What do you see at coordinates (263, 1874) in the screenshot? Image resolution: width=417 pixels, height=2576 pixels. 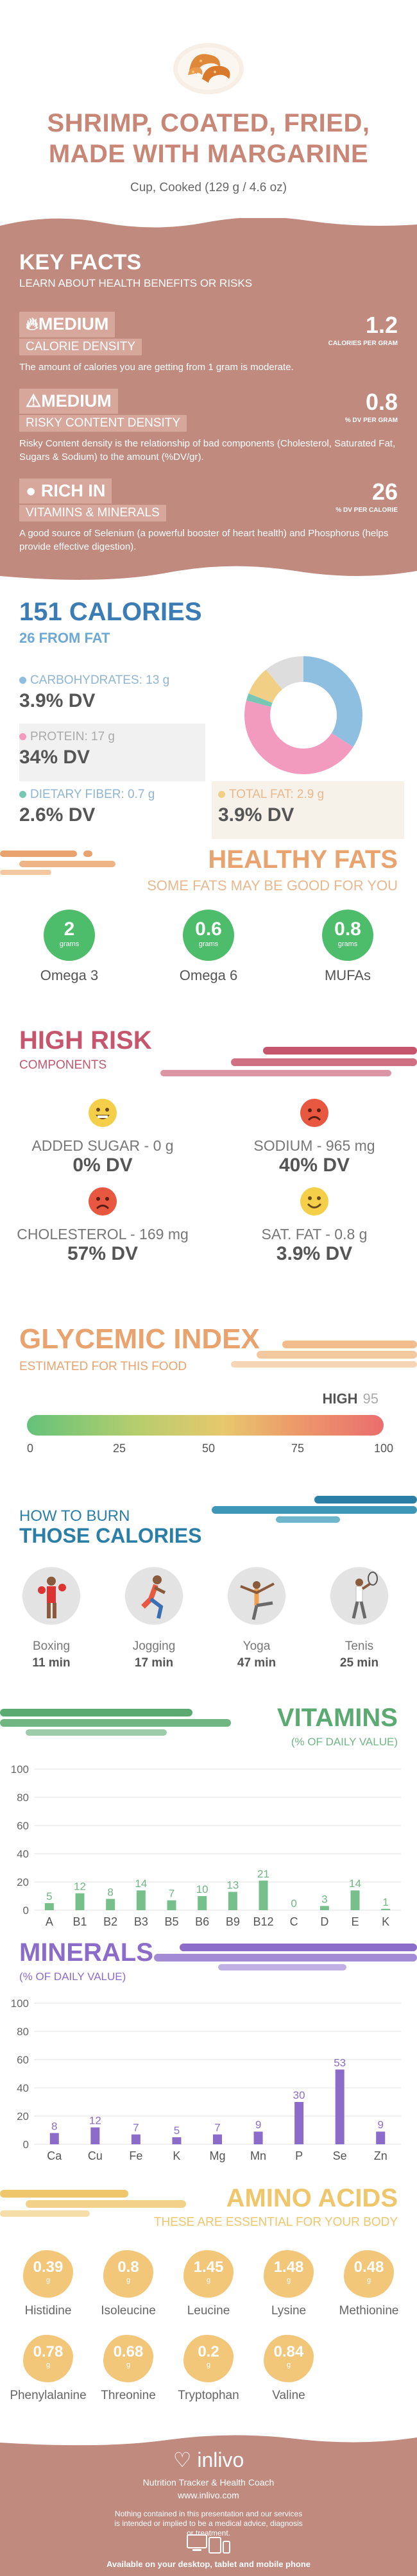 I see `data-label: 21` at bounding box center [263, 1874].